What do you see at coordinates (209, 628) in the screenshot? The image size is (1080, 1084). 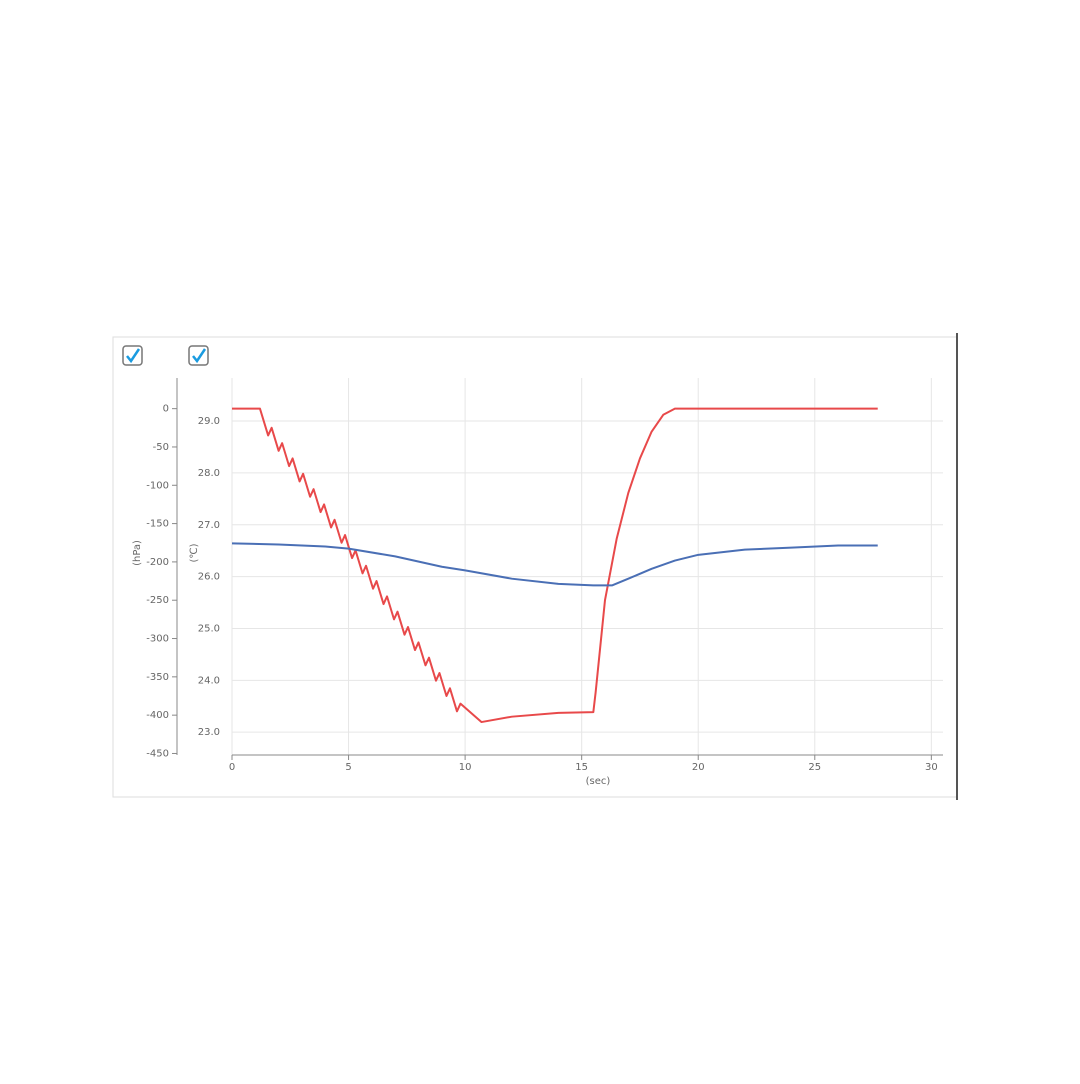 I see `y2-tick-label: 25.0` at bounding box center [209, 628].